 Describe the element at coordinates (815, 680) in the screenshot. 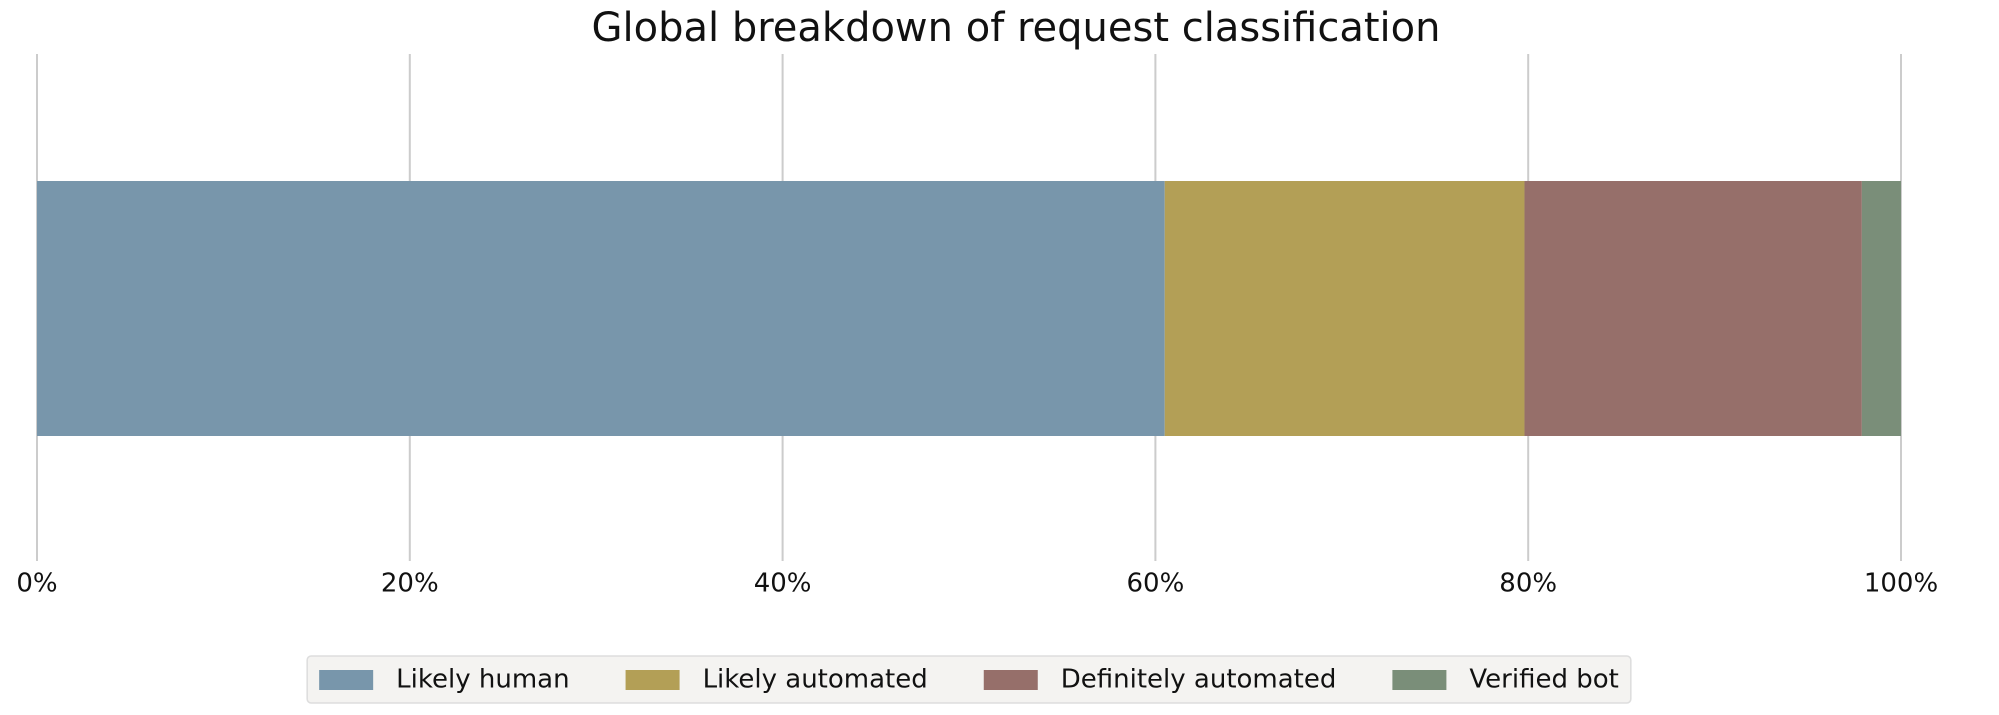

I see `legend-label: Likely automated` at that location.